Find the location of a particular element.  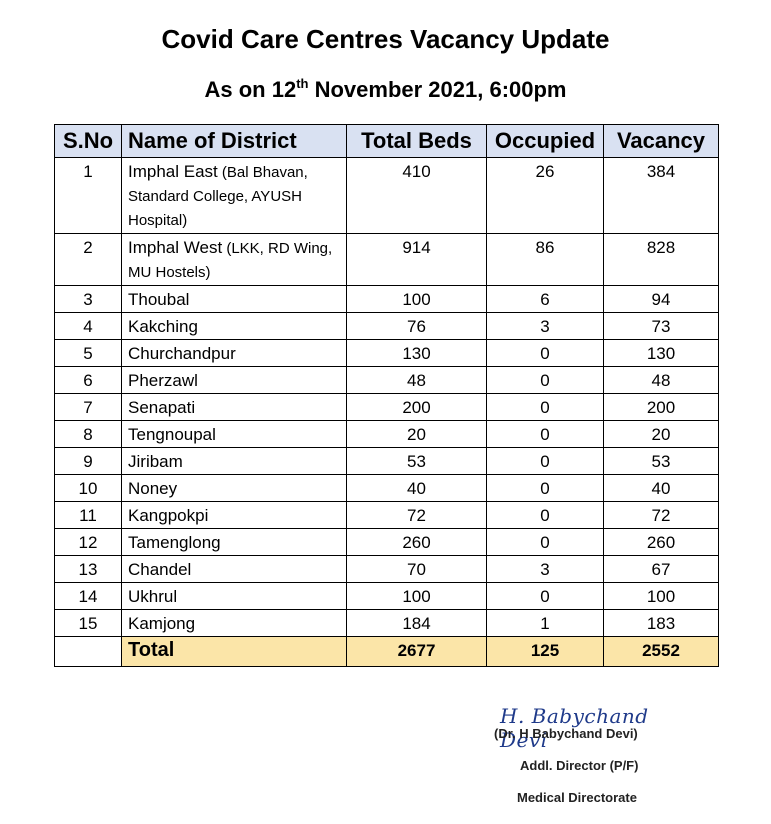

total-label: Total is located at coordinates (234, 651).